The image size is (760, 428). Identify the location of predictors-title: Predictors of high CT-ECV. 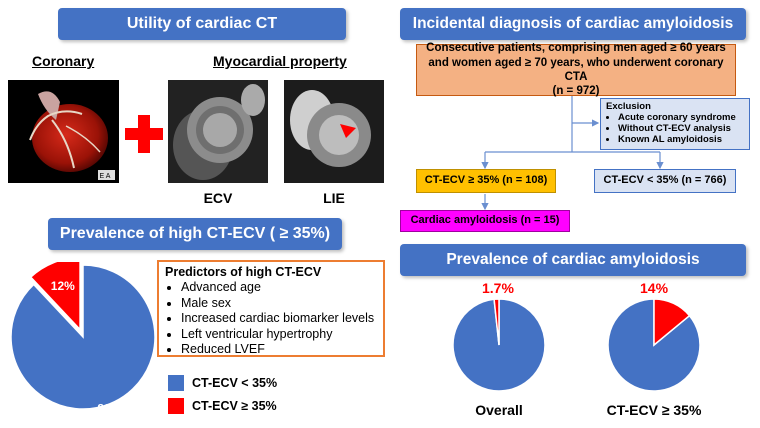
(243, 272).